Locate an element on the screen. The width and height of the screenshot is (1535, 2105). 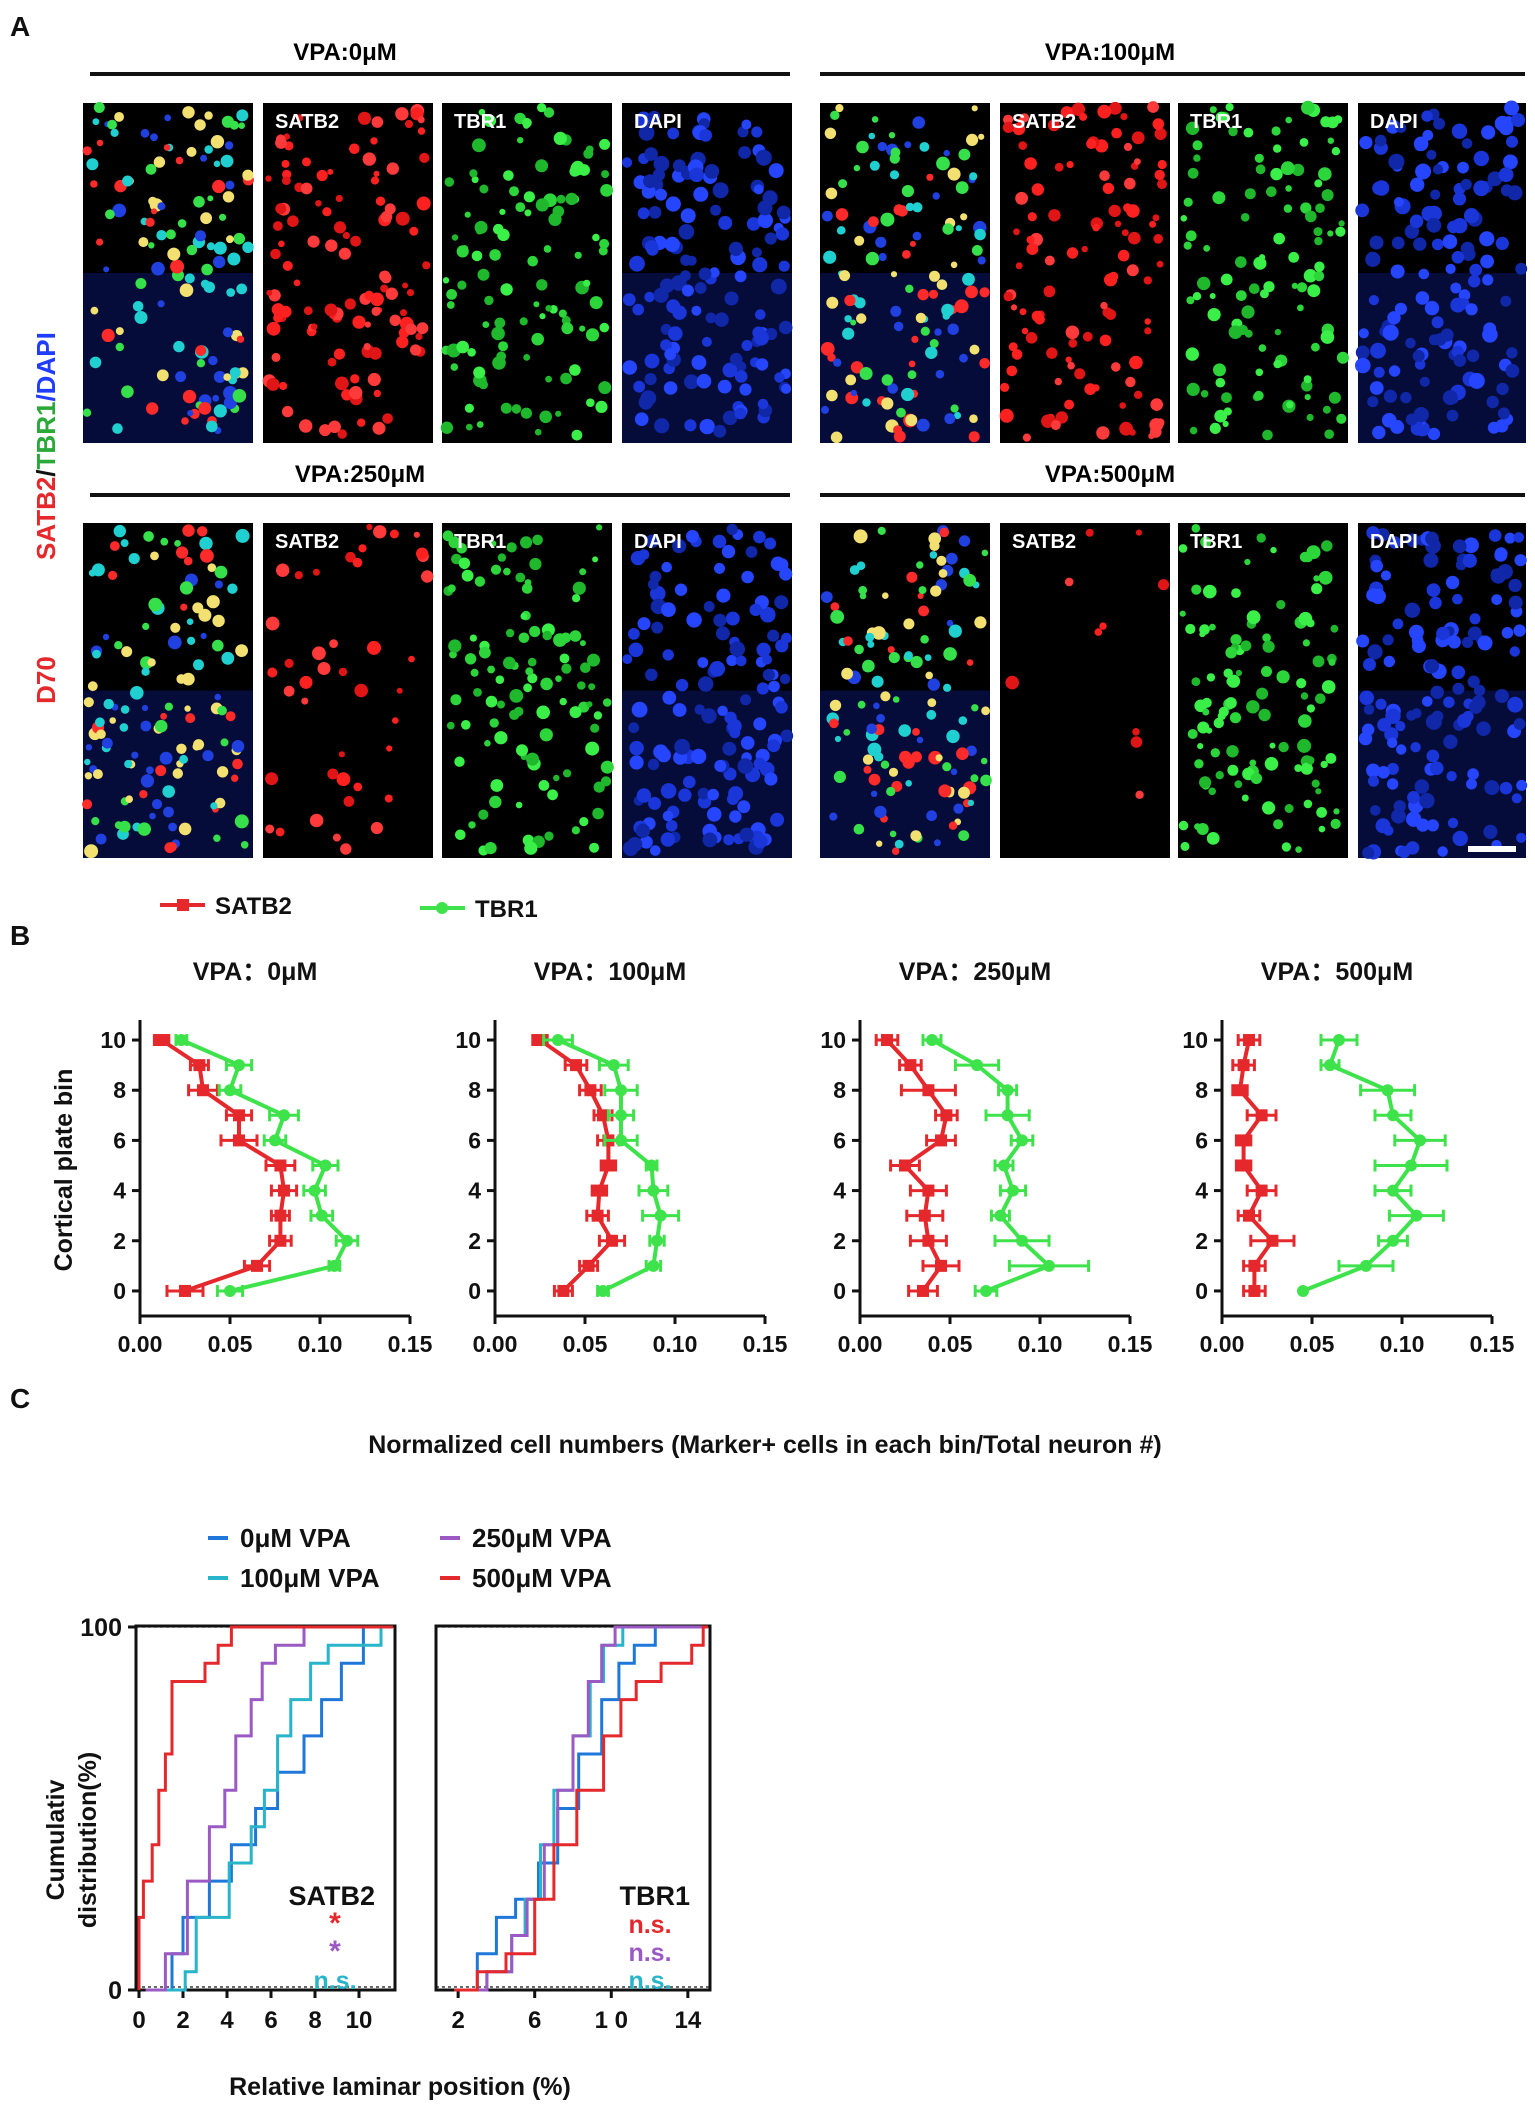
x-tick-label: 4 is located at coordinates (227, 2020).